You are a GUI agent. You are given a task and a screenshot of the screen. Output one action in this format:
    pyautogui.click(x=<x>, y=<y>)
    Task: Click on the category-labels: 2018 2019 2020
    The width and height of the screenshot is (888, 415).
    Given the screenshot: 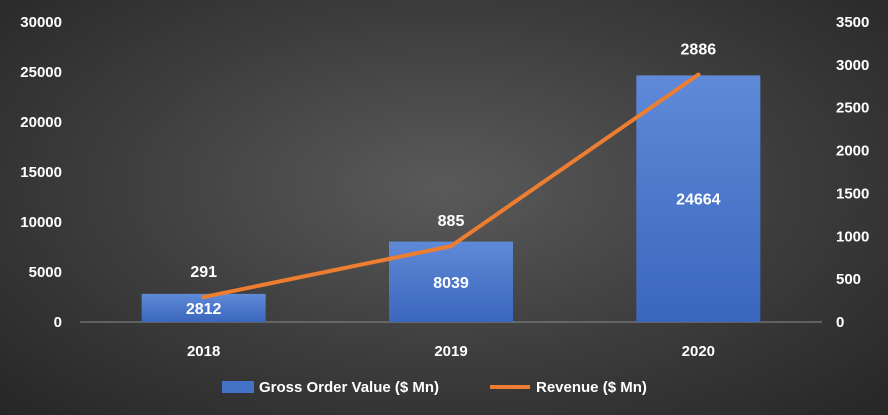 What is the action you would take?
    pyautogui.click(x=451, y=351)
    